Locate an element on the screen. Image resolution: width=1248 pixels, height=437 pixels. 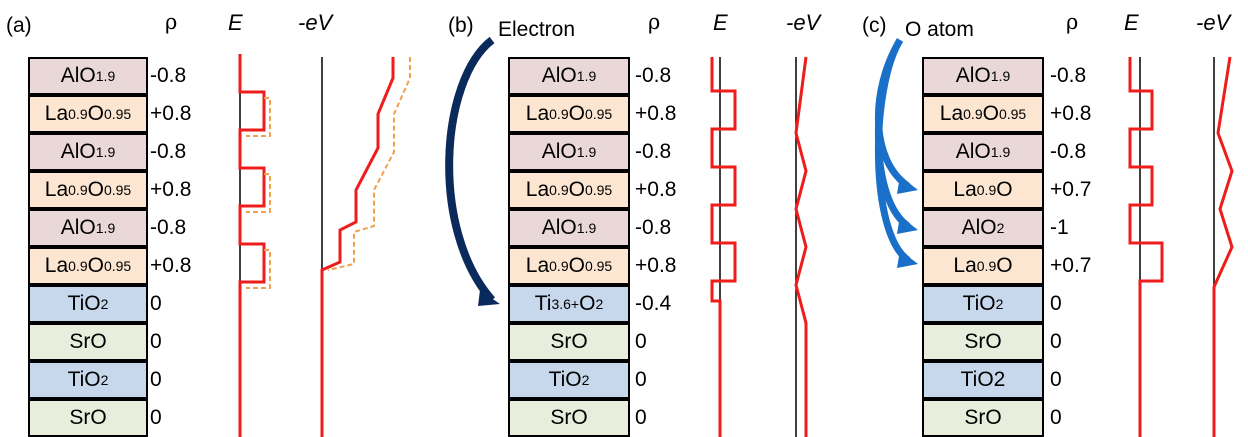
electron-arrow is located at coordinates (470, 169).